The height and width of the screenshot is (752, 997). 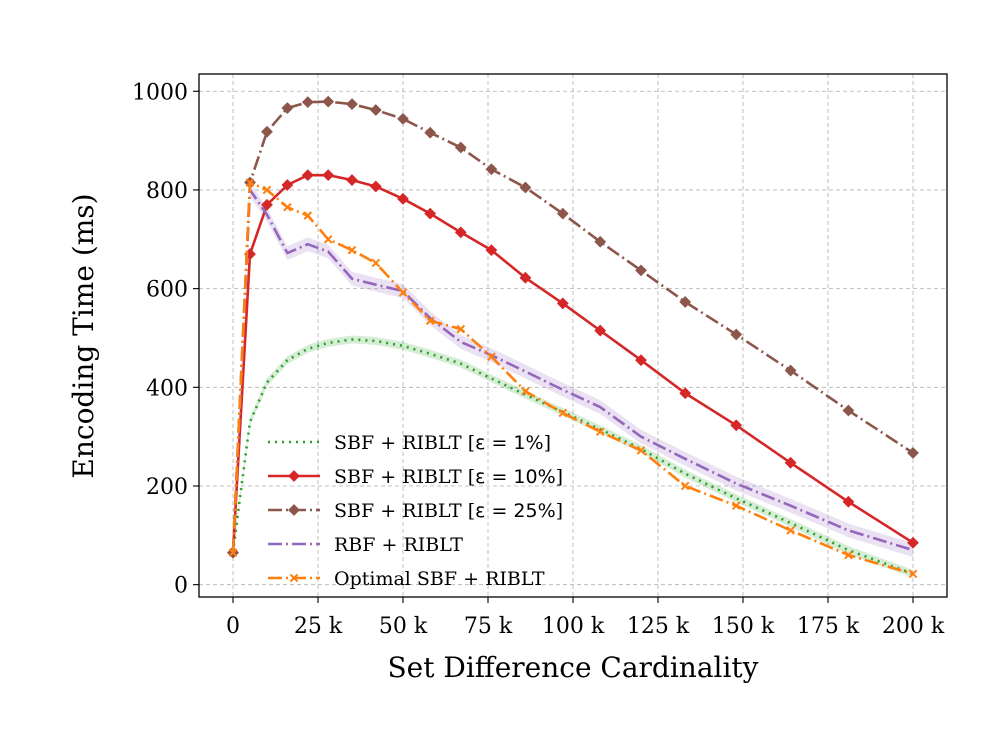 I want to click on y-axis-label: Encoding Time (ms), so click(x=83, y=335).